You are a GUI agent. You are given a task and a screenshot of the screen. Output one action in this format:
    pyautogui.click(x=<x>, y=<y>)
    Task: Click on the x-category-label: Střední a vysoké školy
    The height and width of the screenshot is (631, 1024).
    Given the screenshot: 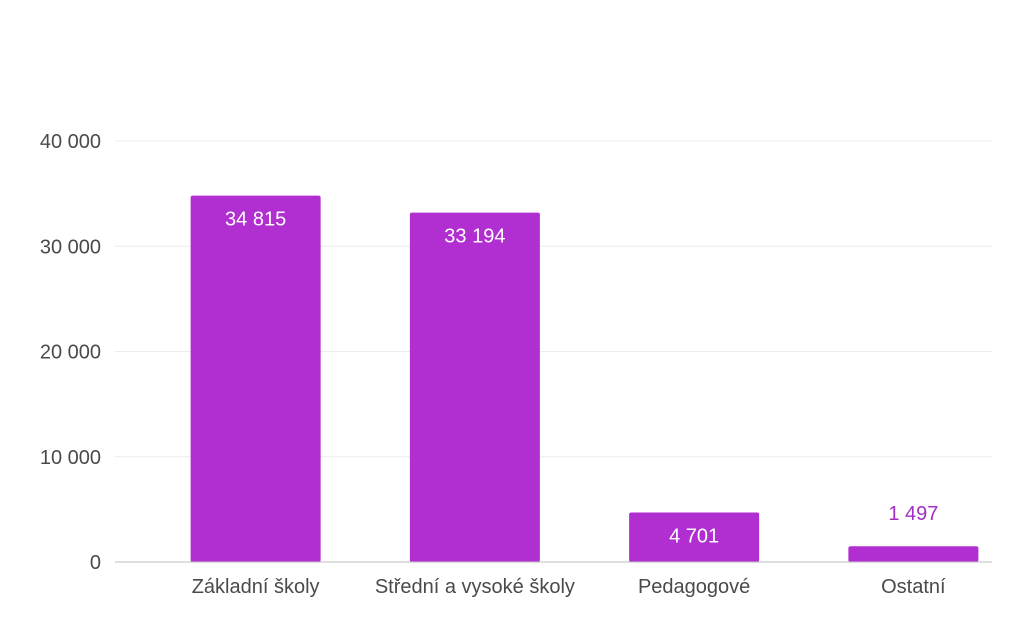 What is the action you would take?
    pyautogui.click(x=475, y=587)
    